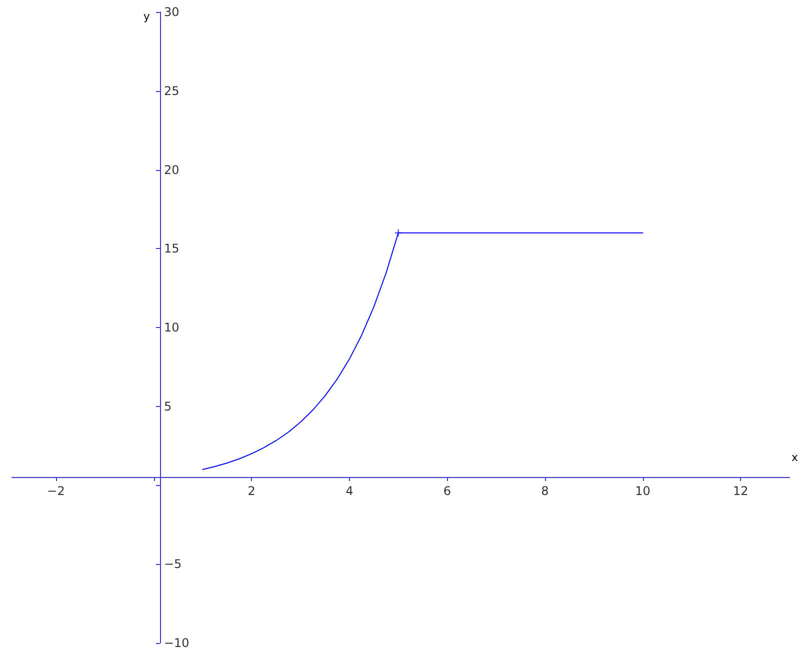 This screenshot has height=652, width=801. Describe the element at coordinates (350, 491) in the screenshot. I see `x-tick-label: 4` at that location.